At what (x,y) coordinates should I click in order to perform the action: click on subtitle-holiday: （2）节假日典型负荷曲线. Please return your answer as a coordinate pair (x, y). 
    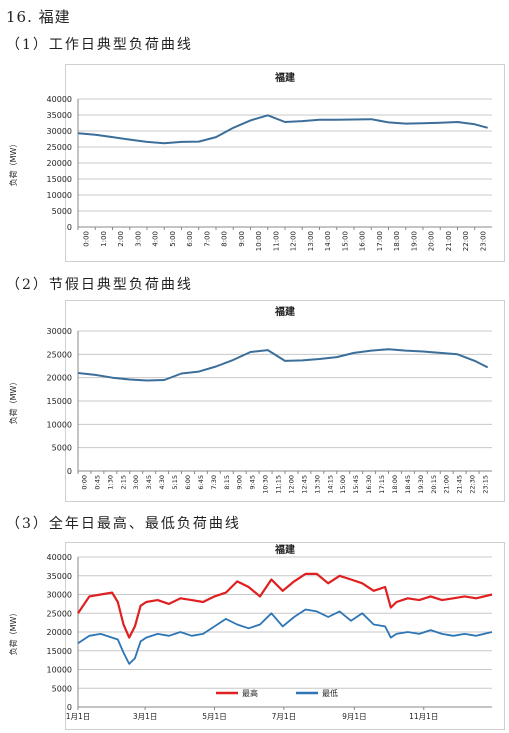
    Looking at the image, I should click on (99, 285).